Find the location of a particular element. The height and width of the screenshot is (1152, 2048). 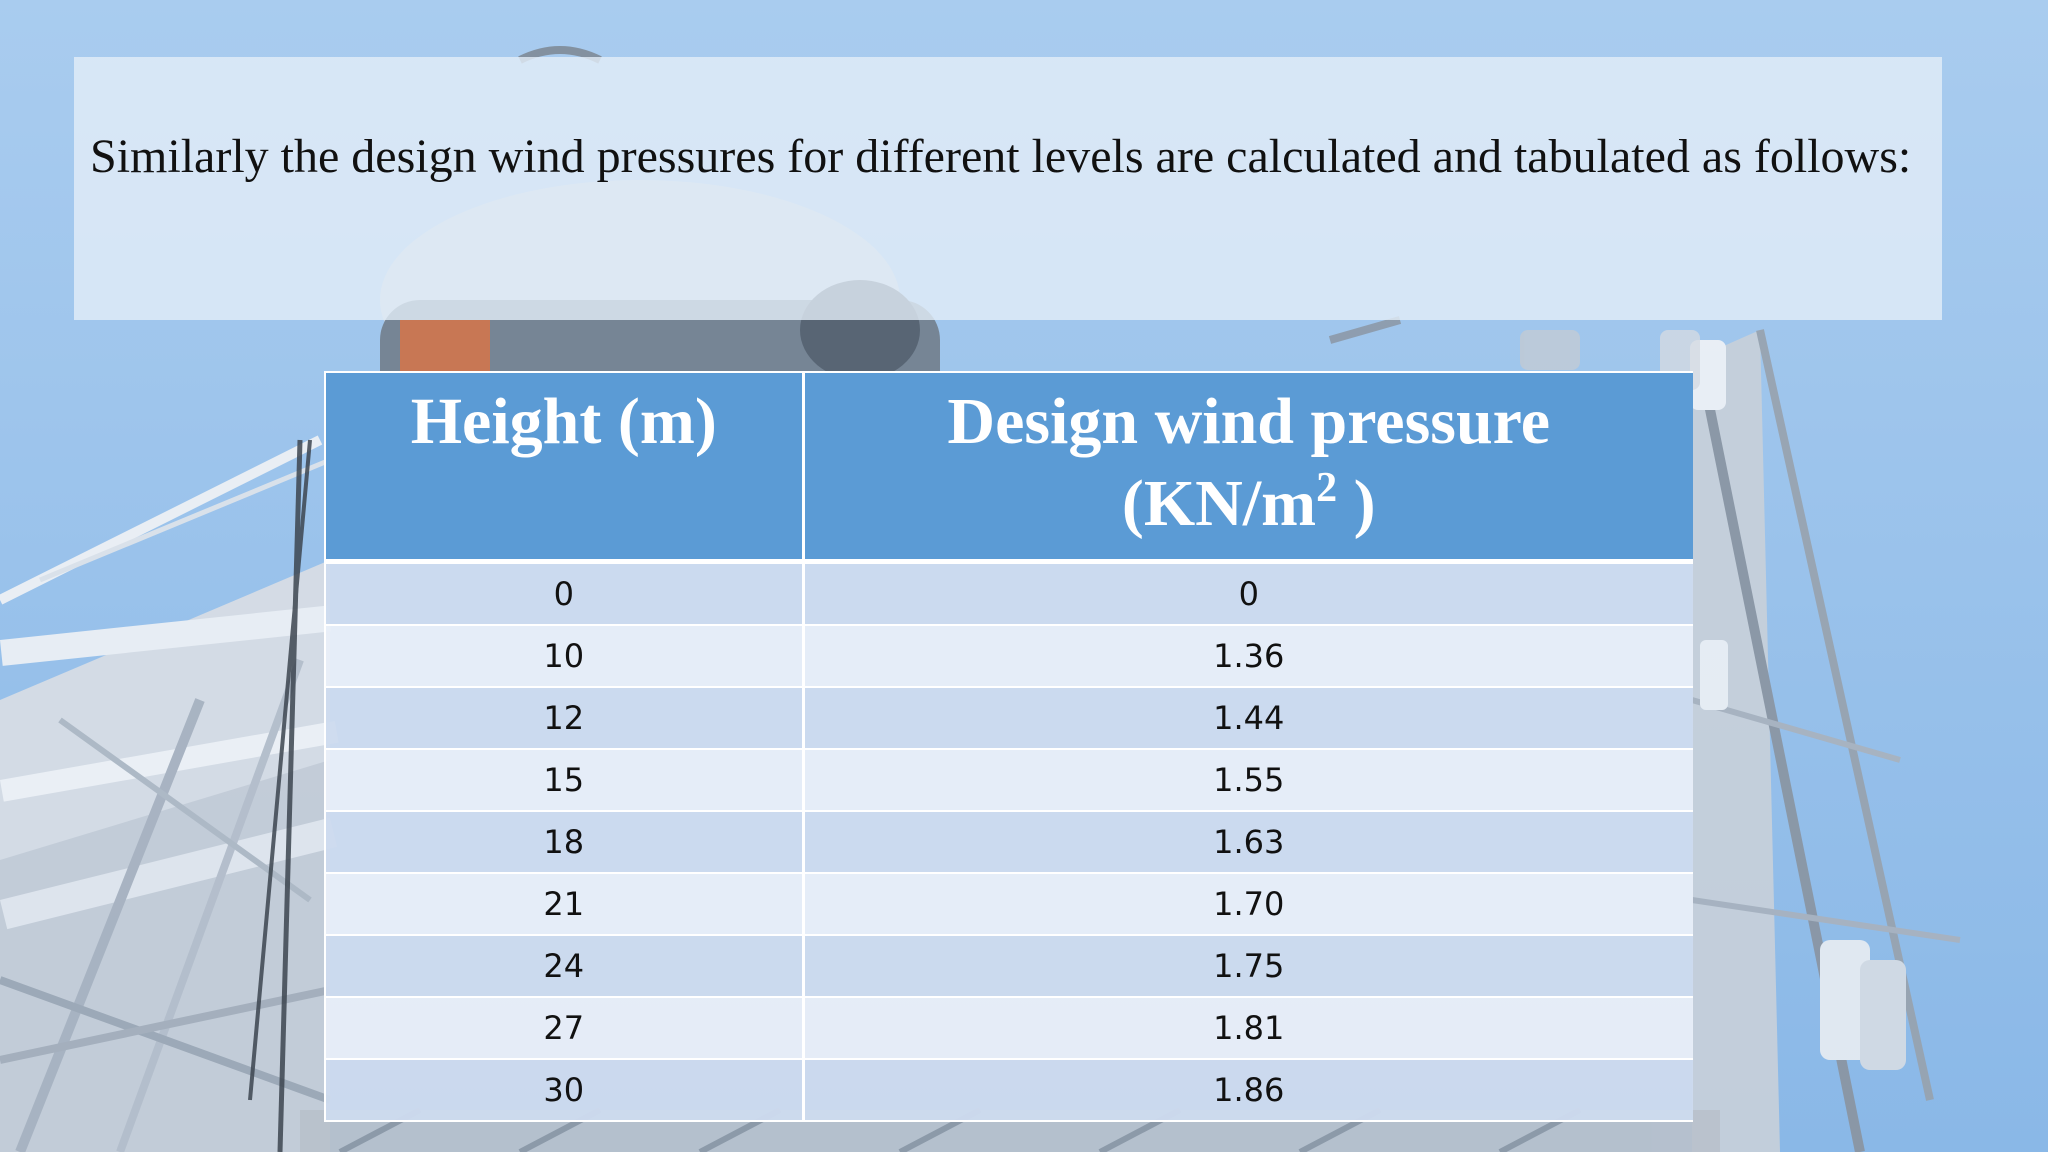

table-row: 0 0 is located at coordinates (1008, 593).